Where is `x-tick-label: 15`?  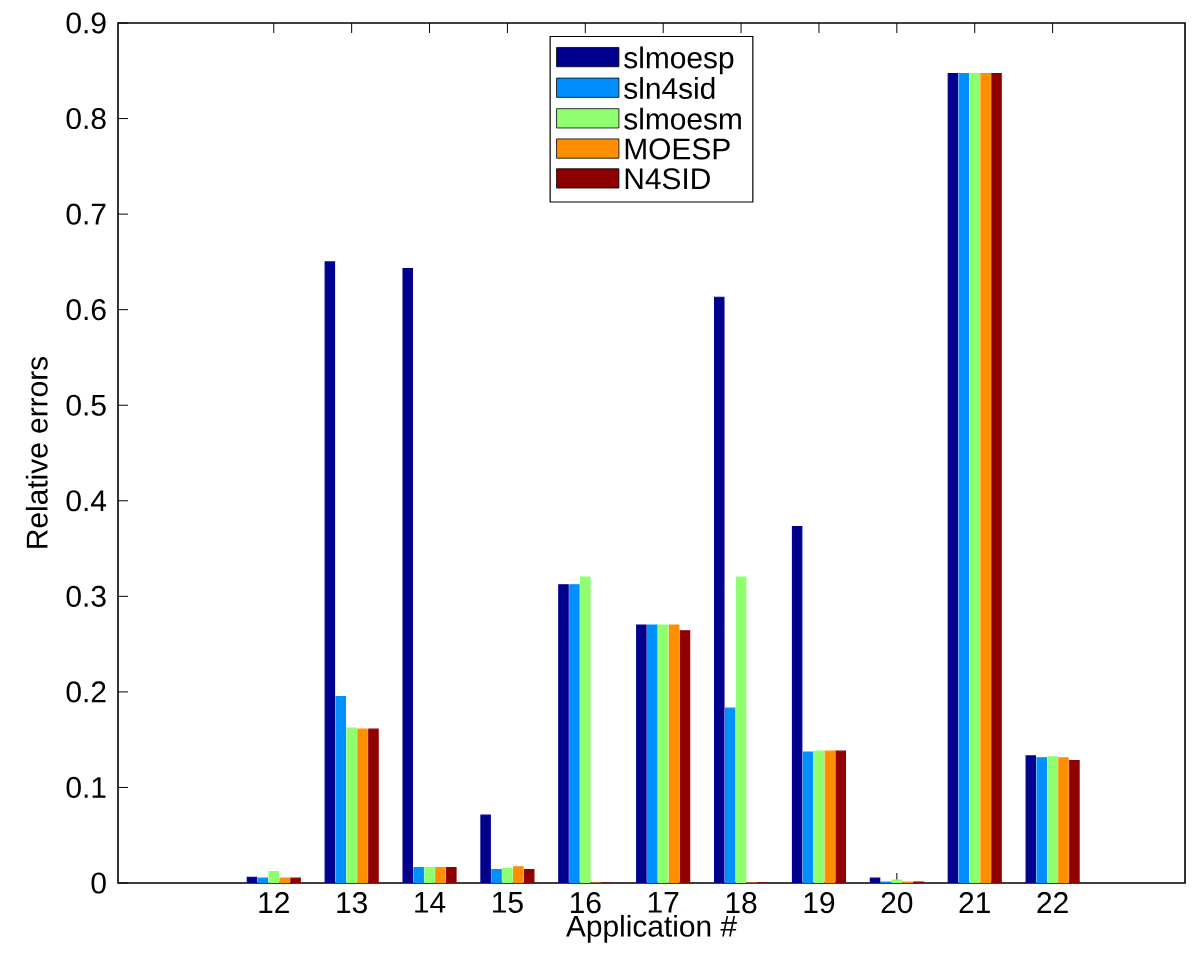
x-tick-label: 15 is located at coordinates (508, 902).